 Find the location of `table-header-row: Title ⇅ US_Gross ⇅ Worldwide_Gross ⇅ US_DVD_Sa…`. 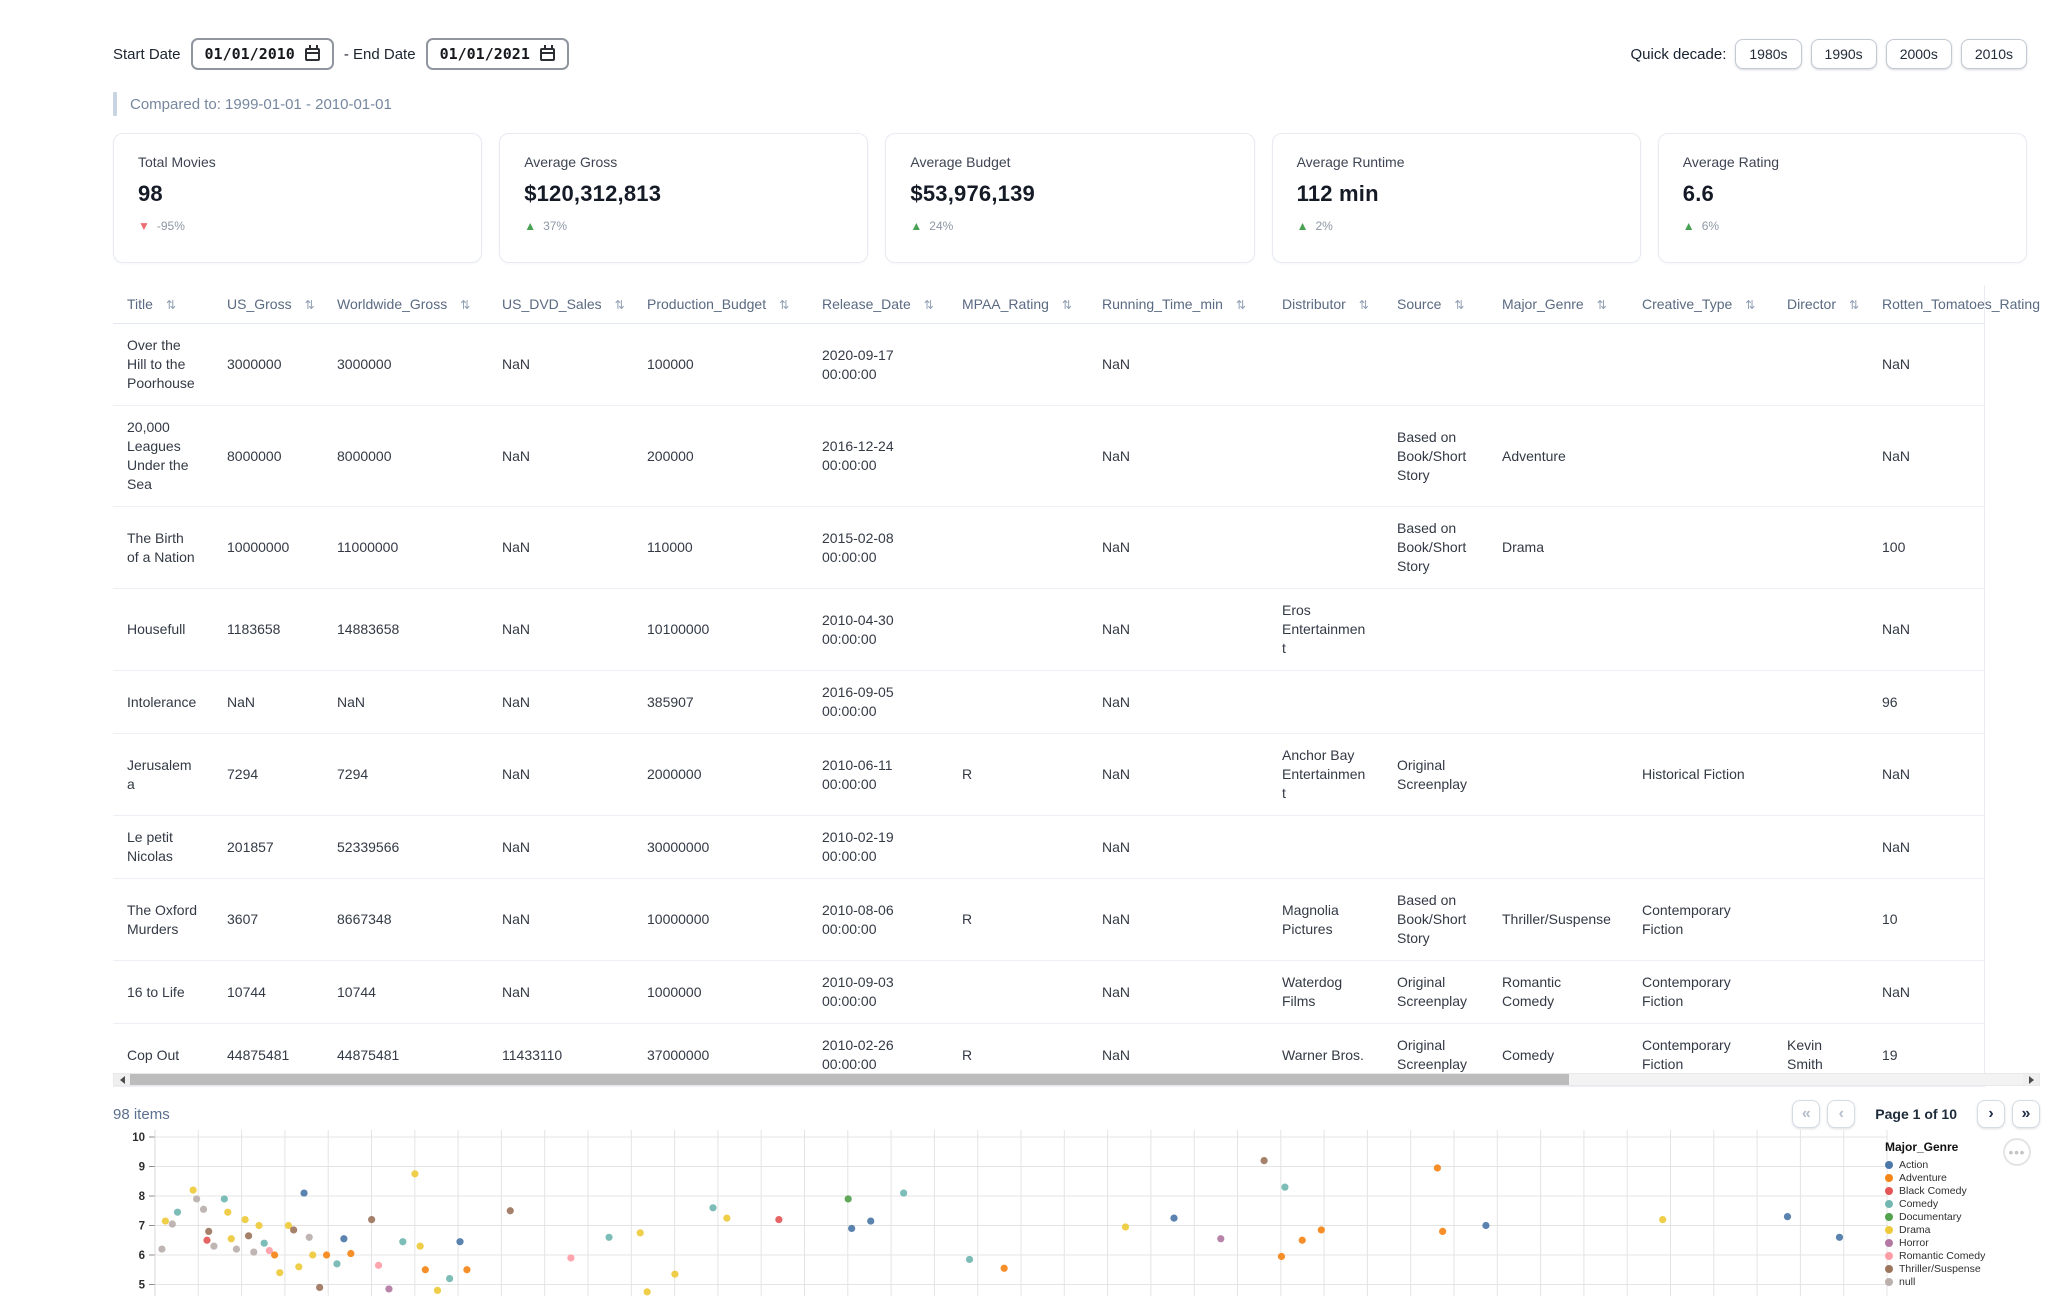

table-header-row: Title ⇅ US_Gross ⇅ Worldwide_Gross ⇅ US_DVD_Sa… is located at coordinates (1076, 304).